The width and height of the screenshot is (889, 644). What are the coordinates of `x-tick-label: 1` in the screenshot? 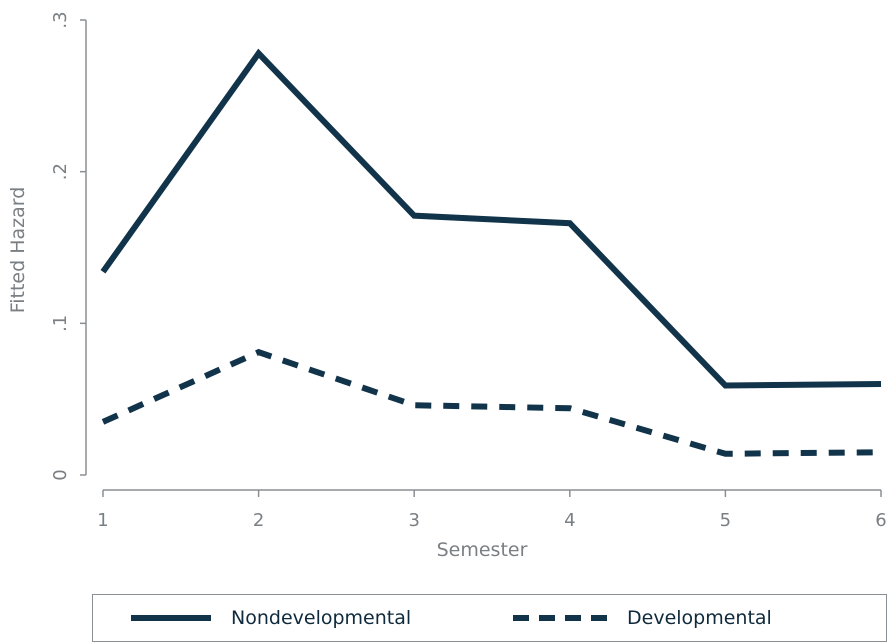 It's located at (102, 520).